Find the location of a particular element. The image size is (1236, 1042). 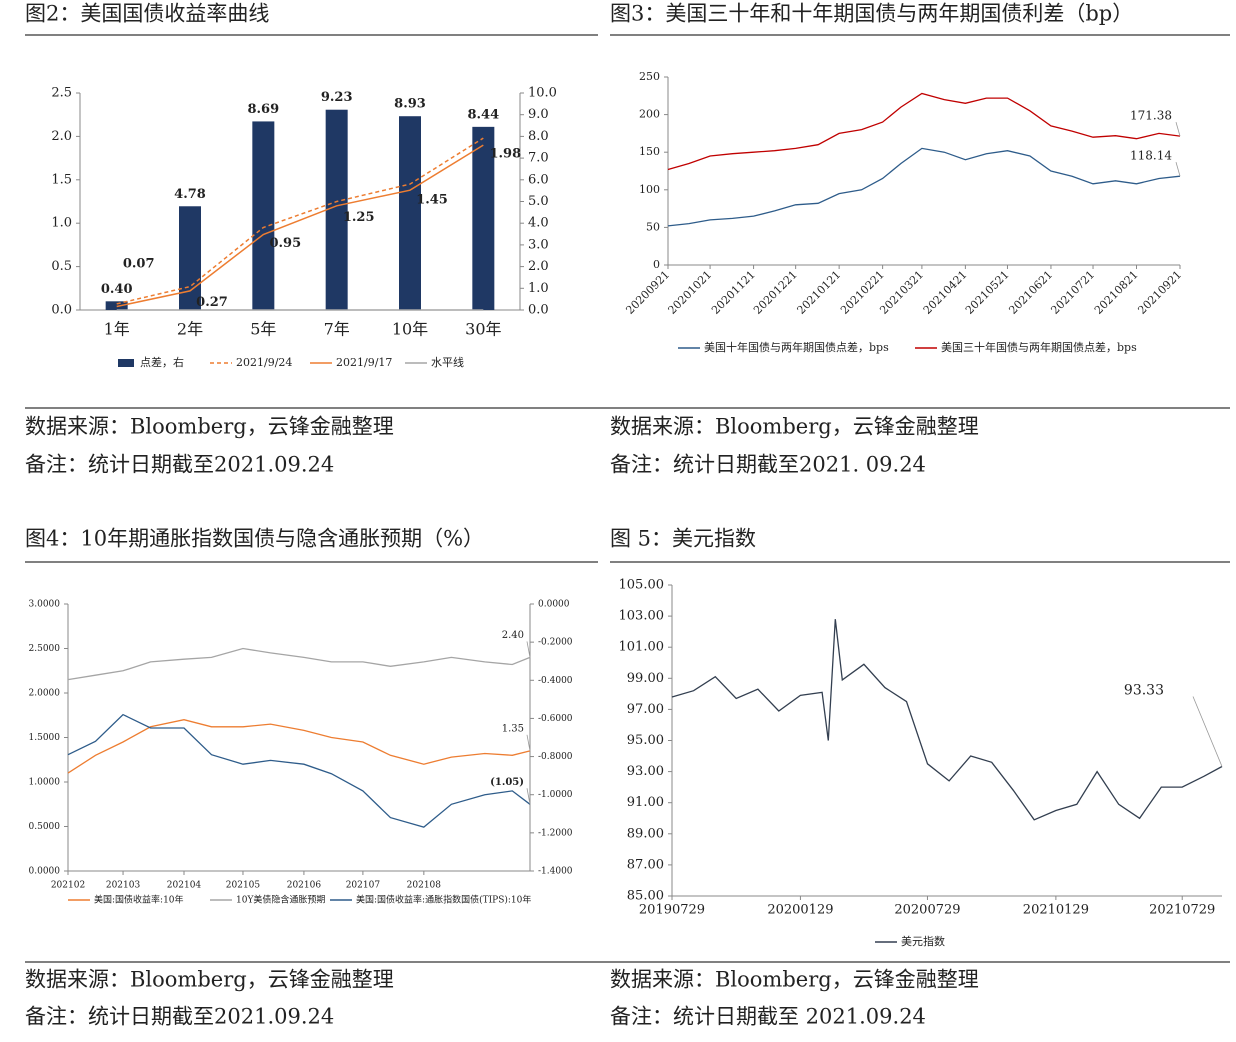

x-tick-label: 20210729 is located at coordinates (1182, 910).